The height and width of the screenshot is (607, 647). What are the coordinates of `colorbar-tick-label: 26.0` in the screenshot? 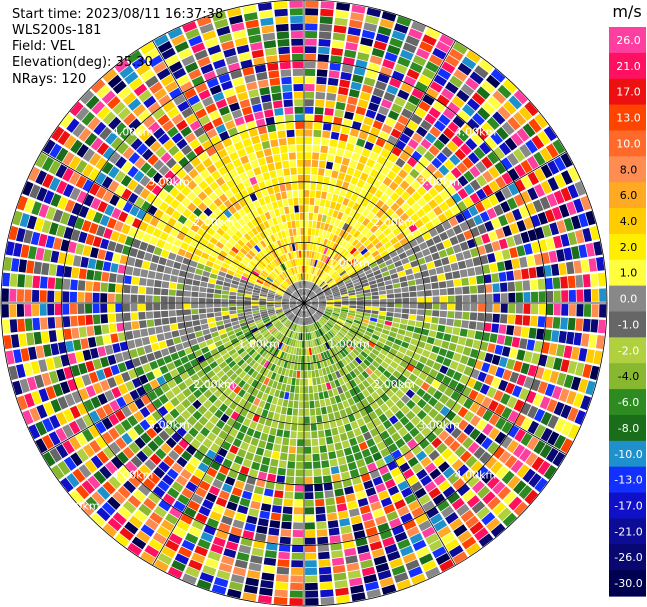 It's located at (628, 40).